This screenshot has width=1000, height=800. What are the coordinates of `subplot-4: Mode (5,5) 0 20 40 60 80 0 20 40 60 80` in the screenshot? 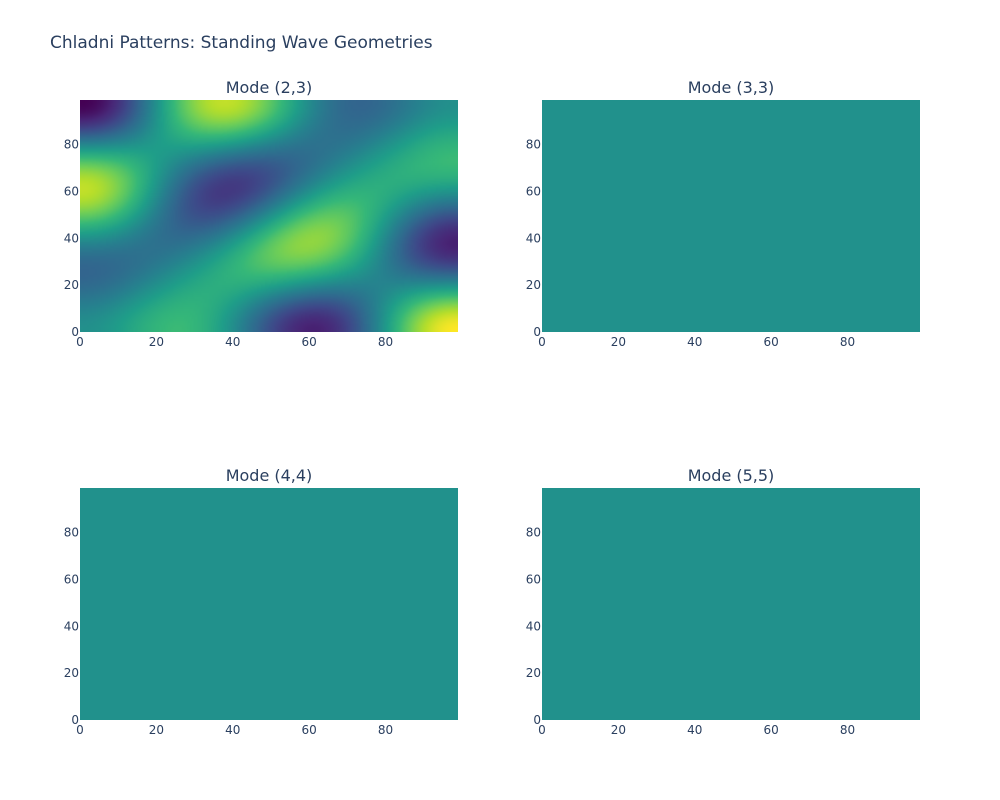 It's located at (723, 601).